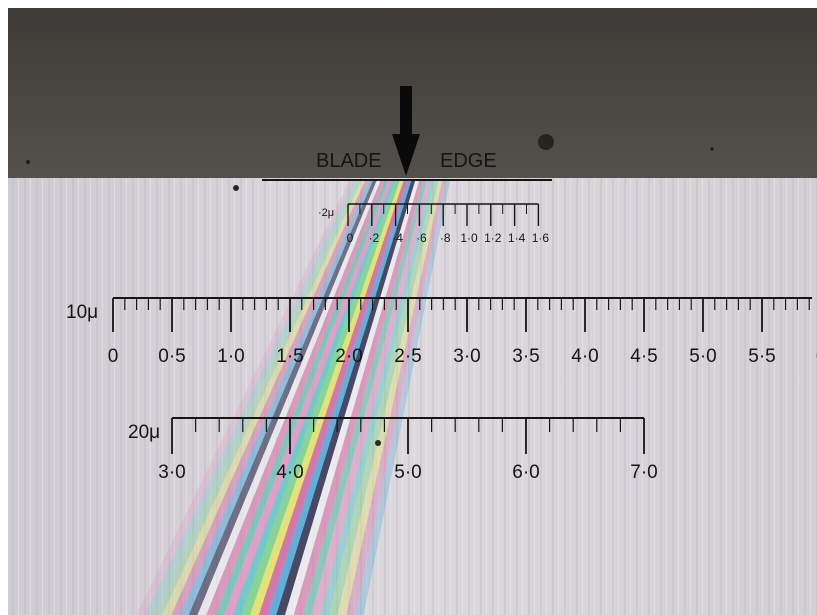 This screenshot has width=817, height=615. I want to click on scale-tick-label: 2·5, so click(407, 356).